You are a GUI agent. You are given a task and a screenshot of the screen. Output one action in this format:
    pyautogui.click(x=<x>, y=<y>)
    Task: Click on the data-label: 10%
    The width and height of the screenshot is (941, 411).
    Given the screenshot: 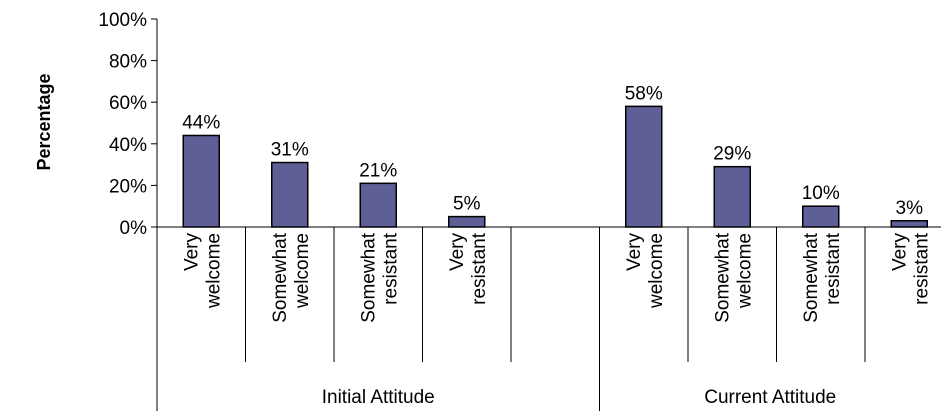 What is the action you would take?
    pyautogui.click(x=821, y=193)
    